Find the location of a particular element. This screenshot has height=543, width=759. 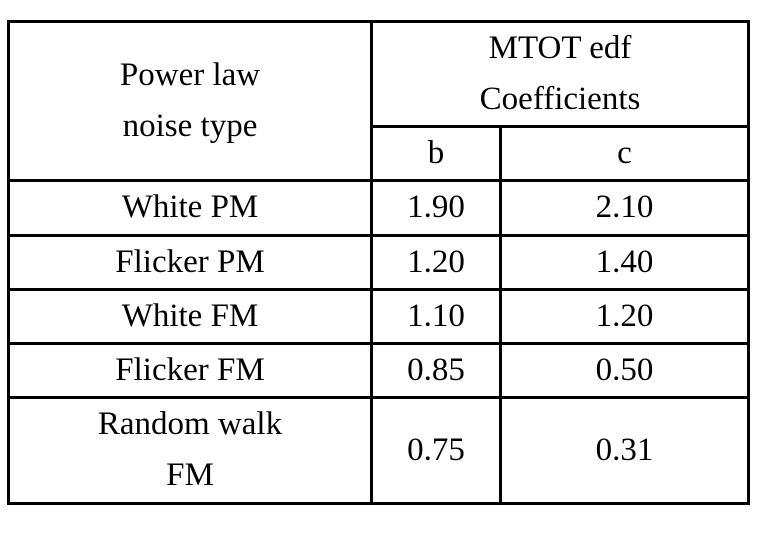

table-row: White PM 1.90 2.10 is located at coordinates (378, 208).